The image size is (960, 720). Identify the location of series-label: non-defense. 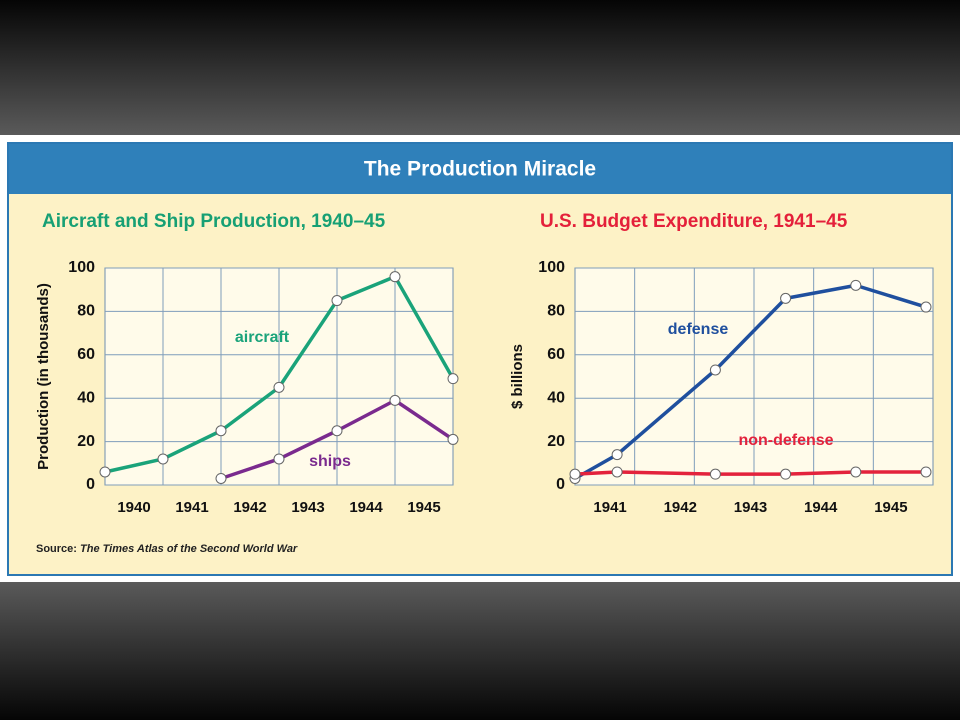
(785, 440).